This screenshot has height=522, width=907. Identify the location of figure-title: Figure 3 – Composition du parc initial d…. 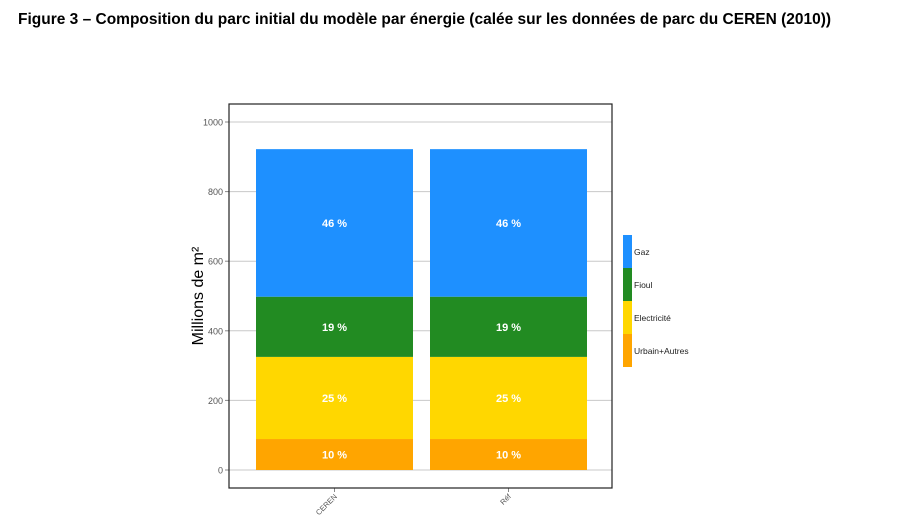
(425, 19).